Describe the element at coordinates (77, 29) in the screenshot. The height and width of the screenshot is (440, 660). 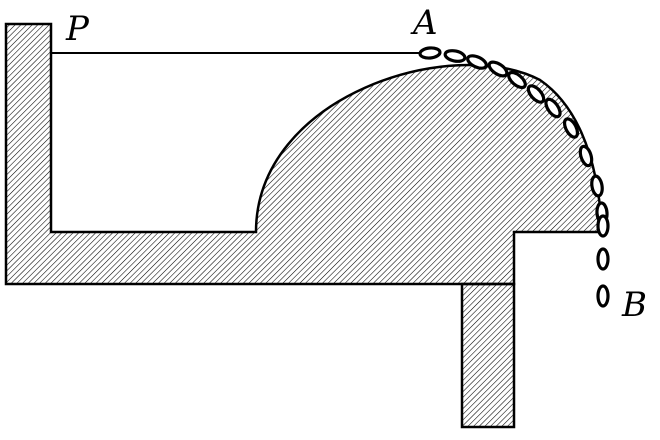
I see `label-p: P` at that location.